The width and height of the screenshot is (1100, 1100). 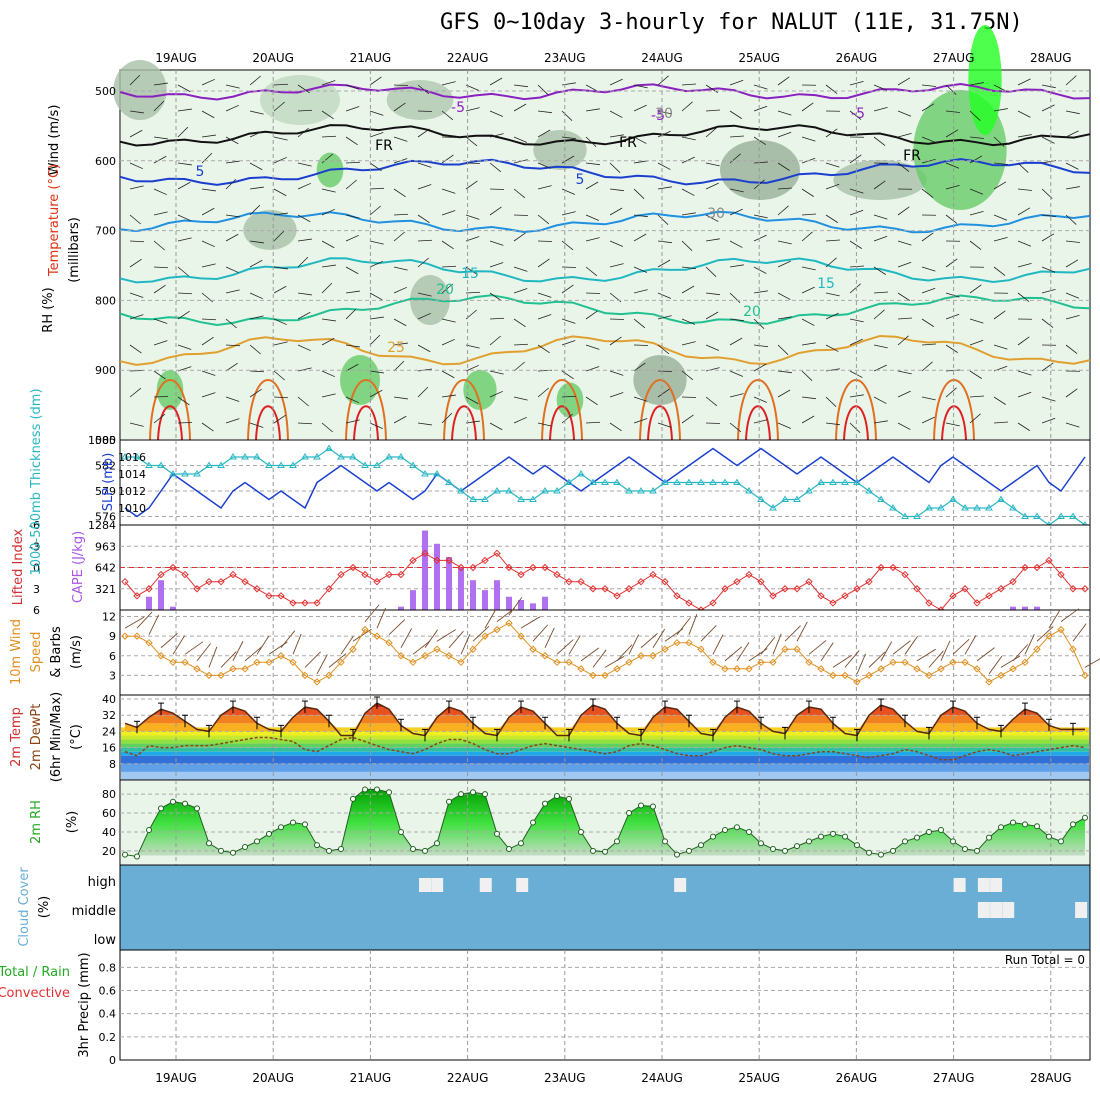 What do you see at coordinates (72, 822) in the screenshot?
I see `rh-ylabel-units: (%)` at bounding box center [72, 822].